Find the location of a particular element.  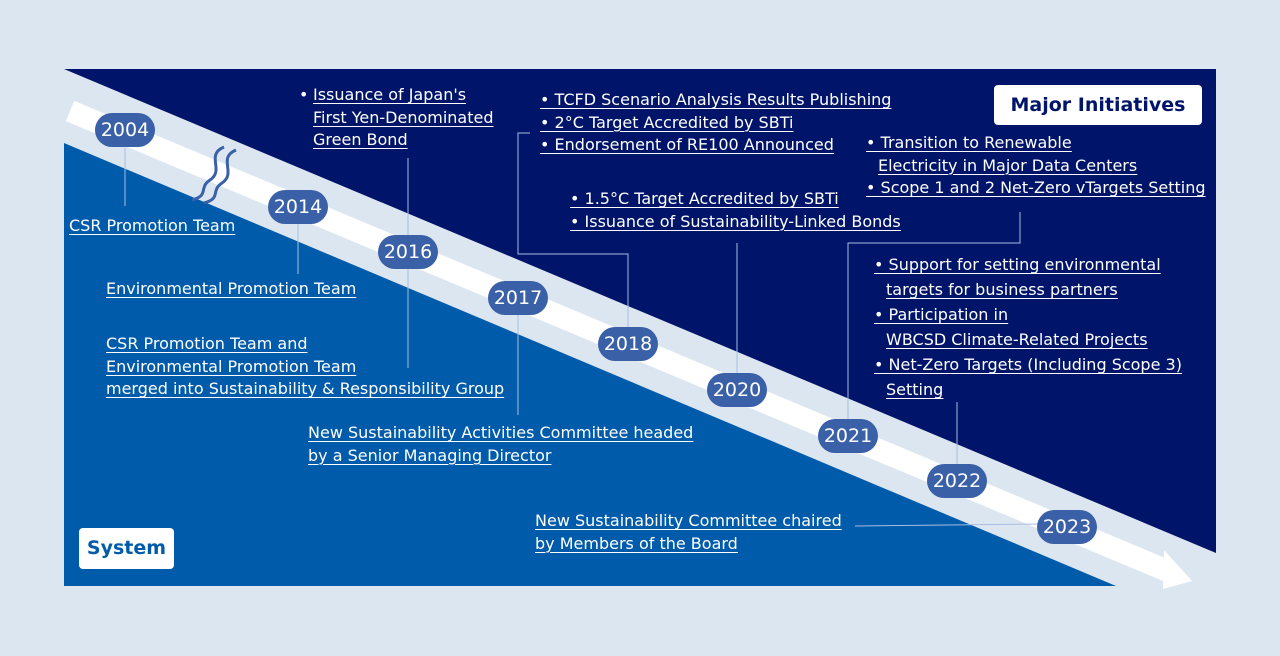

link: Electricity in Major Data Centers is located at coordinates (1008, 165).